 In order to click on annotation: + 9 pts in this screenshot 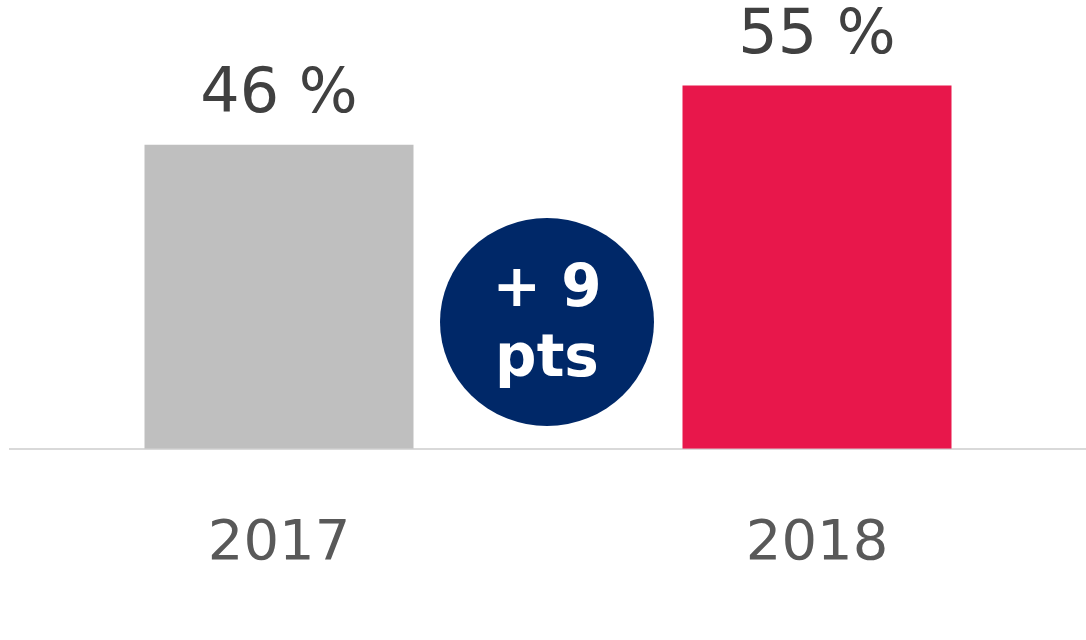, I will do `click(547, 322)`.